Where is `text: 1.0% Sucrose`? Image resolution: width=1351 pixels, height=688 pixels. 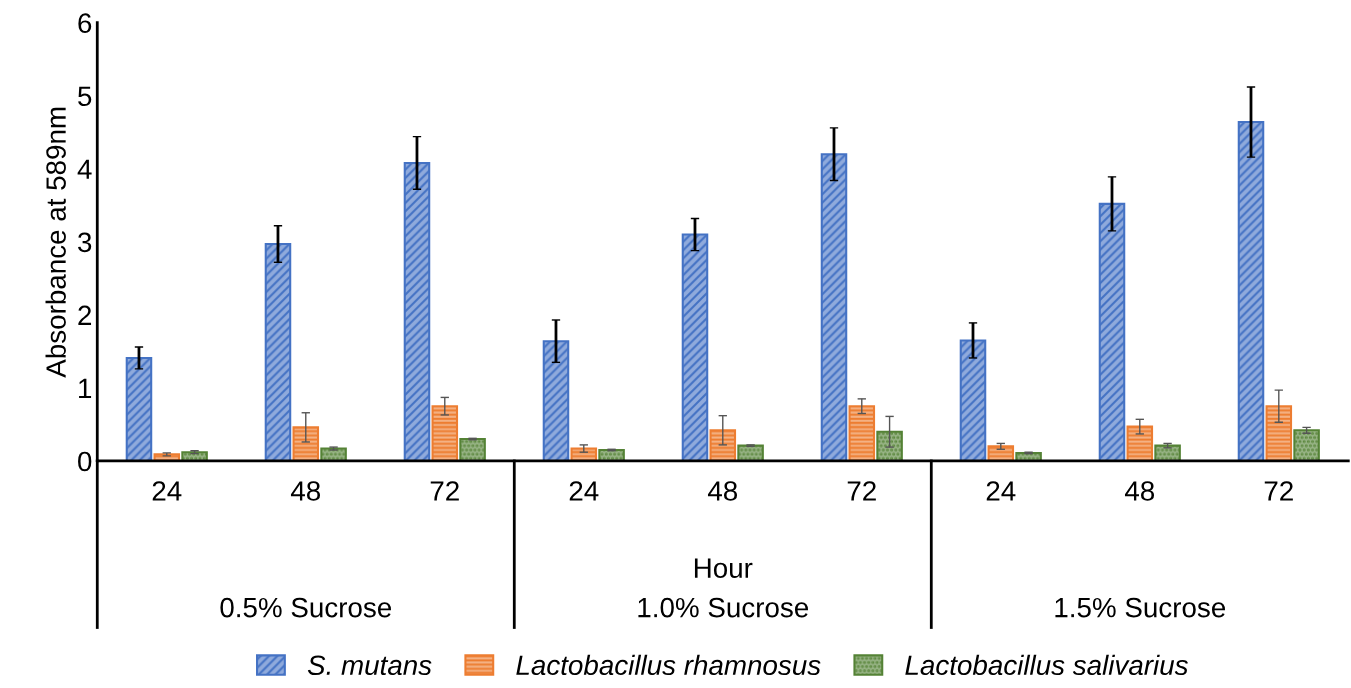
text: 1.0% Sucrose is located at coordinates (723, 607).